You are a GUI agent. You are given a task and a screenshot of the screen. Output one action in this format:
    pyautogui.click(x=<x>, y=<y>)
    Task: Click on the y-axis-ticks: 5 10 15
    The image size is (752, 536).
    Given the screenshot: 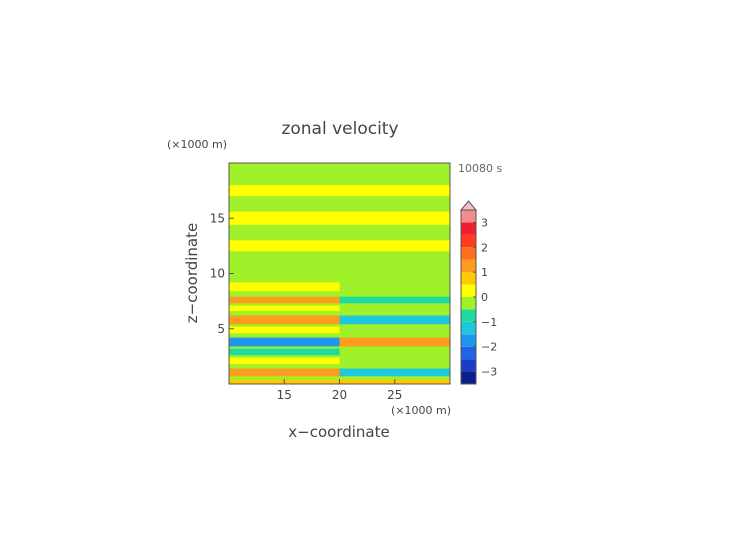 What is the action you would take?
    pyautogui.click(x=222, y=273)
    